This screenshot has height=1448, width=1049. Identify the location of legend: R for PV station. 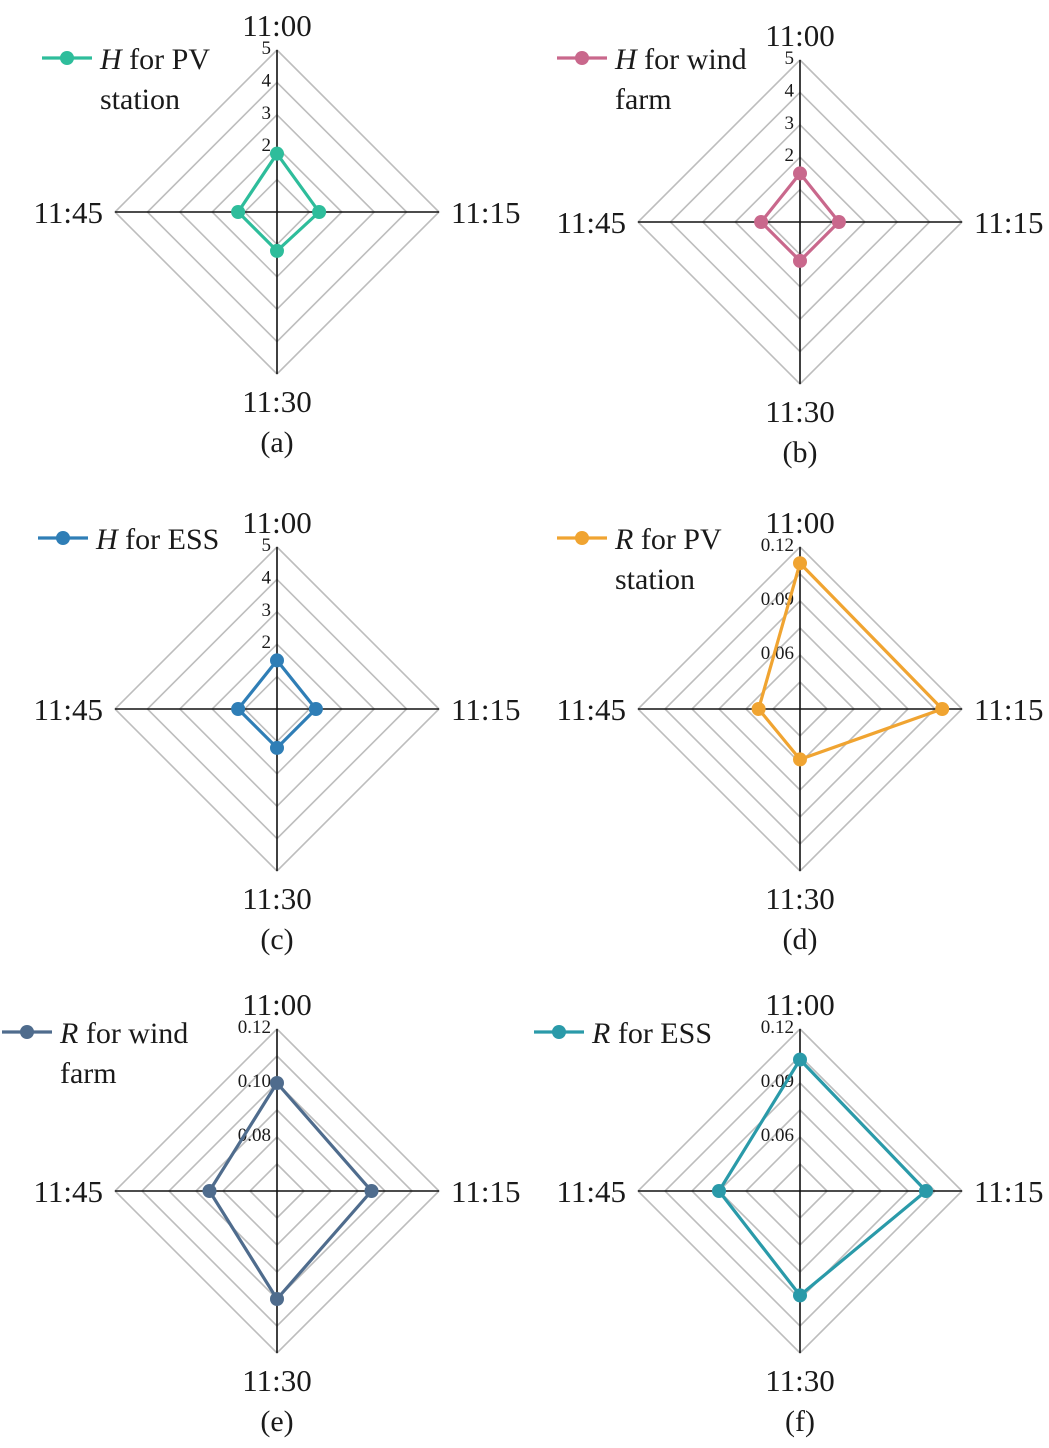
(639, 559).